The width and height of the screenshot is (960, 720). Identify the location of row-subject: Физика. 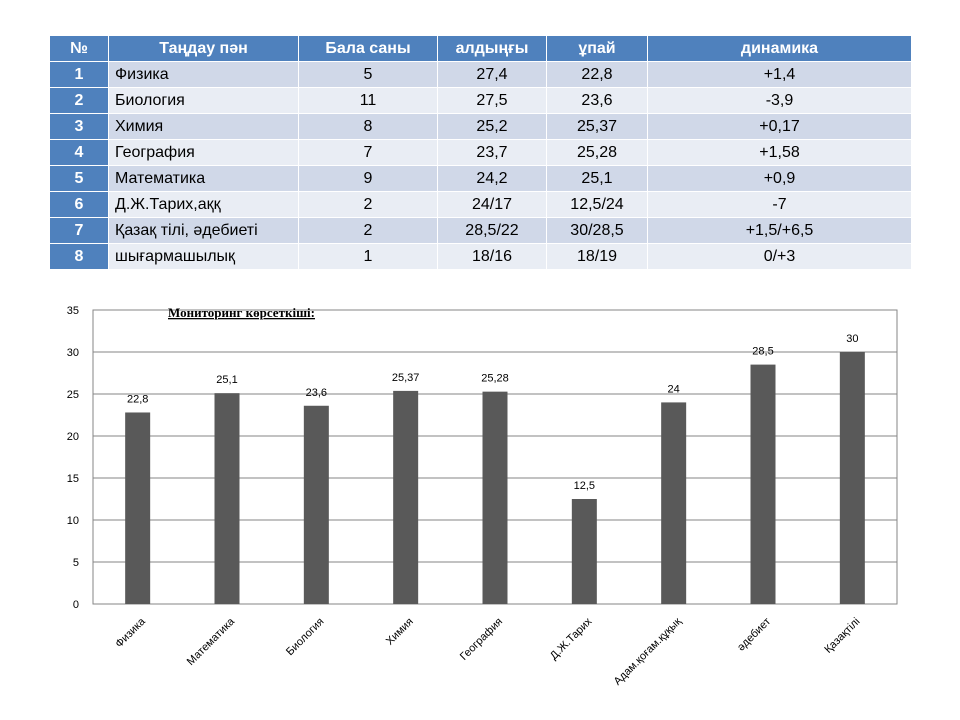
(203, 74).